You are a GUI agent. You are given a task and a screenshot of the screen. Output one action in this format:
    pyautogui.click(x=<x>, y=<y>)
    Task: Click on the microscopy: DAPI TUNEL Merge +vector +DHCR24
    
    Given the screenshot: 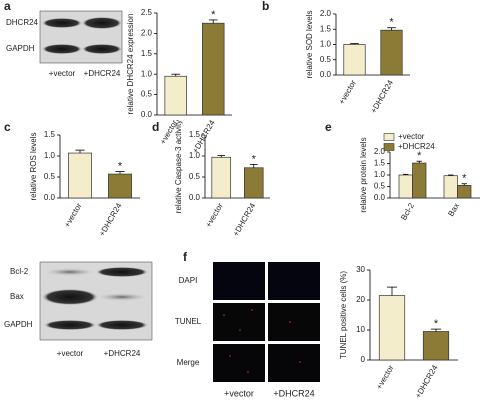 What is the action you would take?
    pyautogui.click(x=247, y=330)
    